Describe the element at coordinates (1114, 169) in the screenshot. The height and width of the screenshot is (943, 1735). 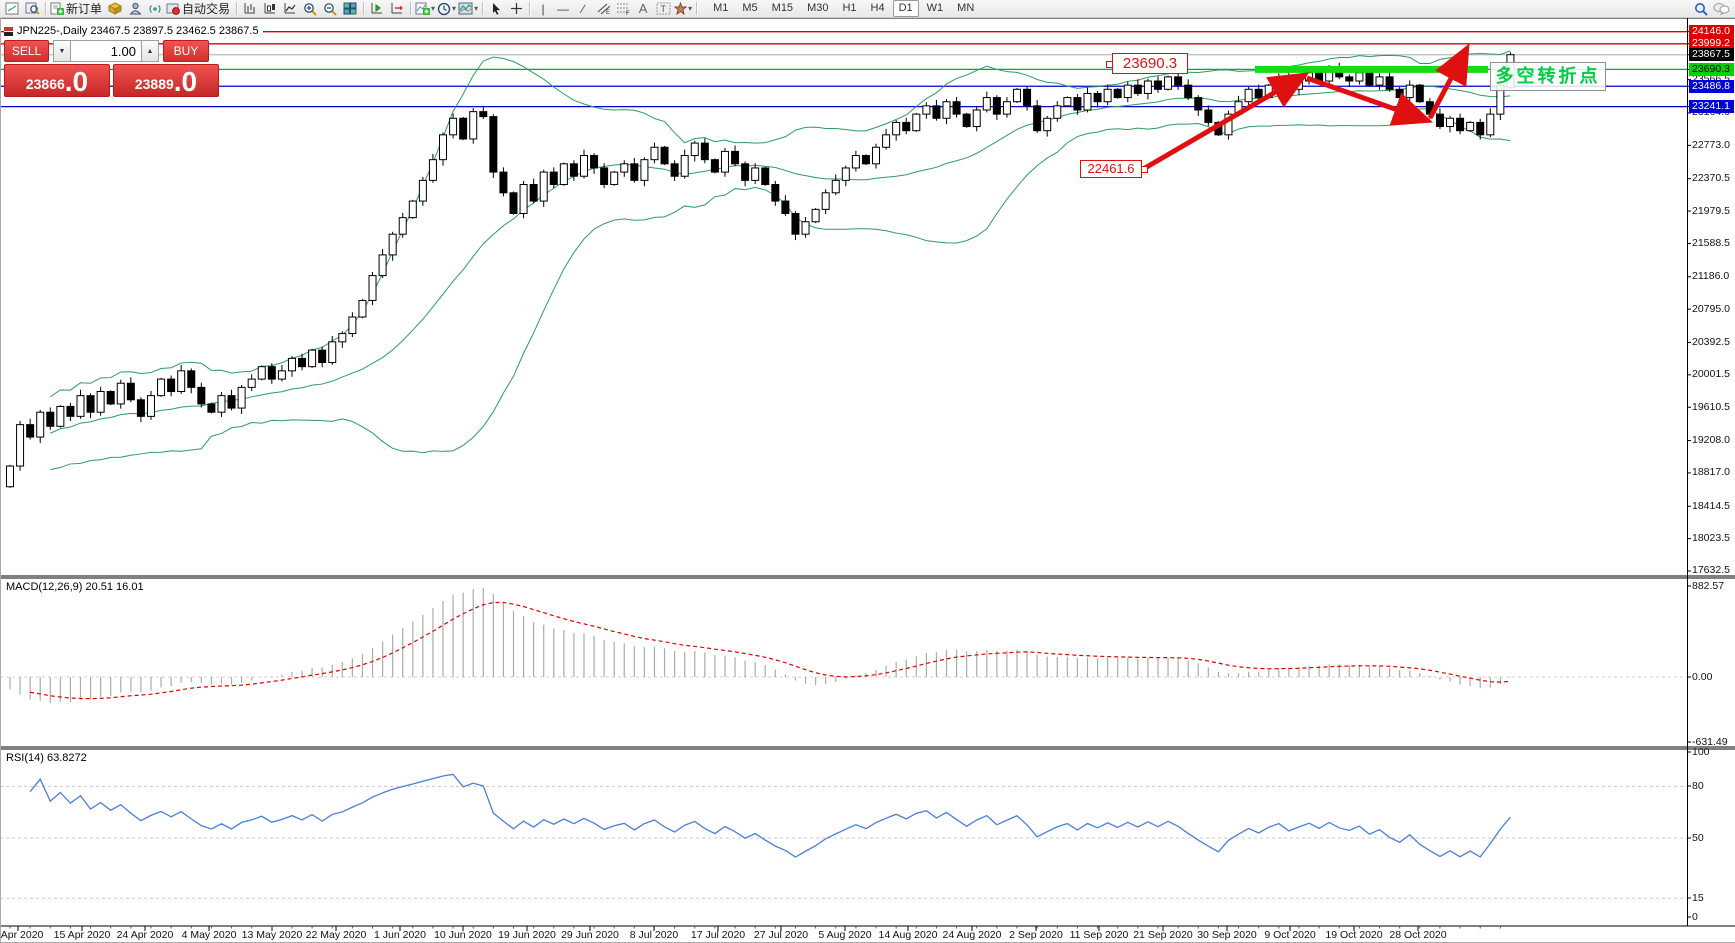
I see `support-price-label: 22461.6` at that location.